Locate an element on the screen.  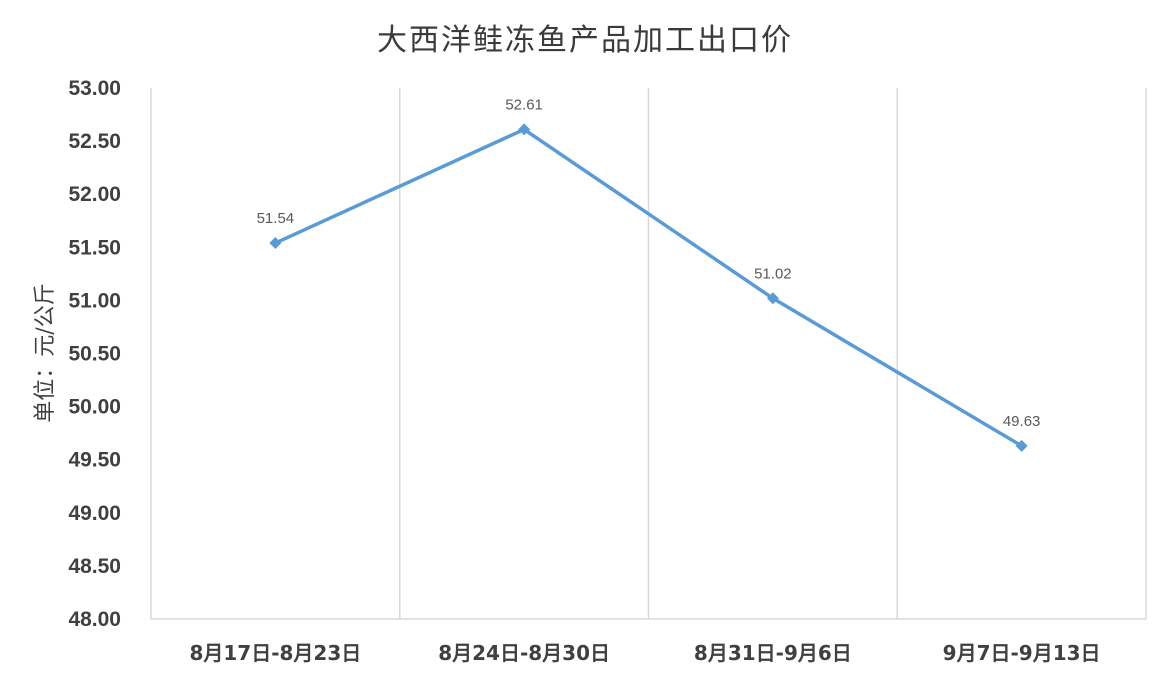
y-tick-label: 53.00 is located at coordinates (94, 88).